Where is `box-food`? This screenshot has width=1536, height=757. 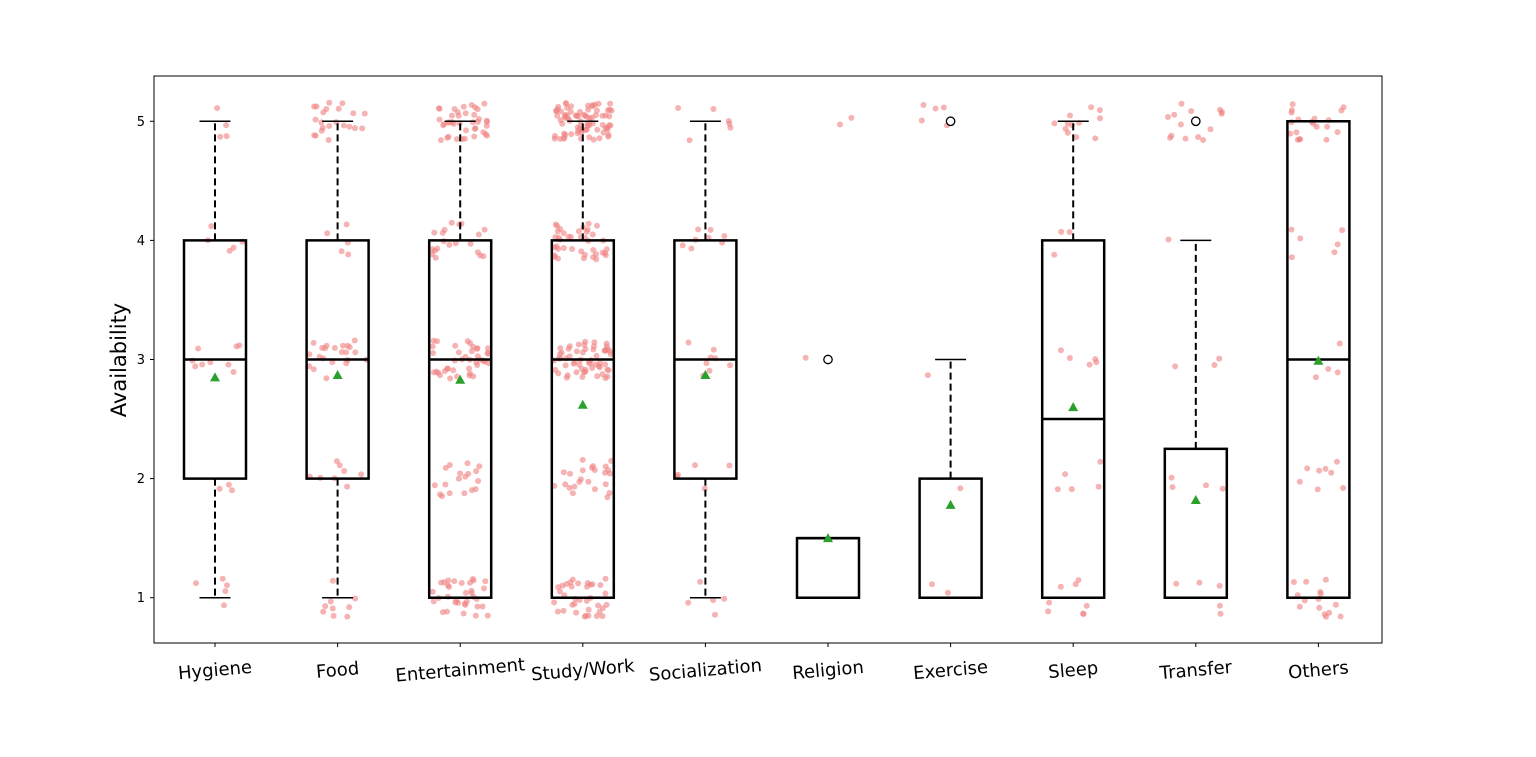 box-food is located at coordinates (337, 359).